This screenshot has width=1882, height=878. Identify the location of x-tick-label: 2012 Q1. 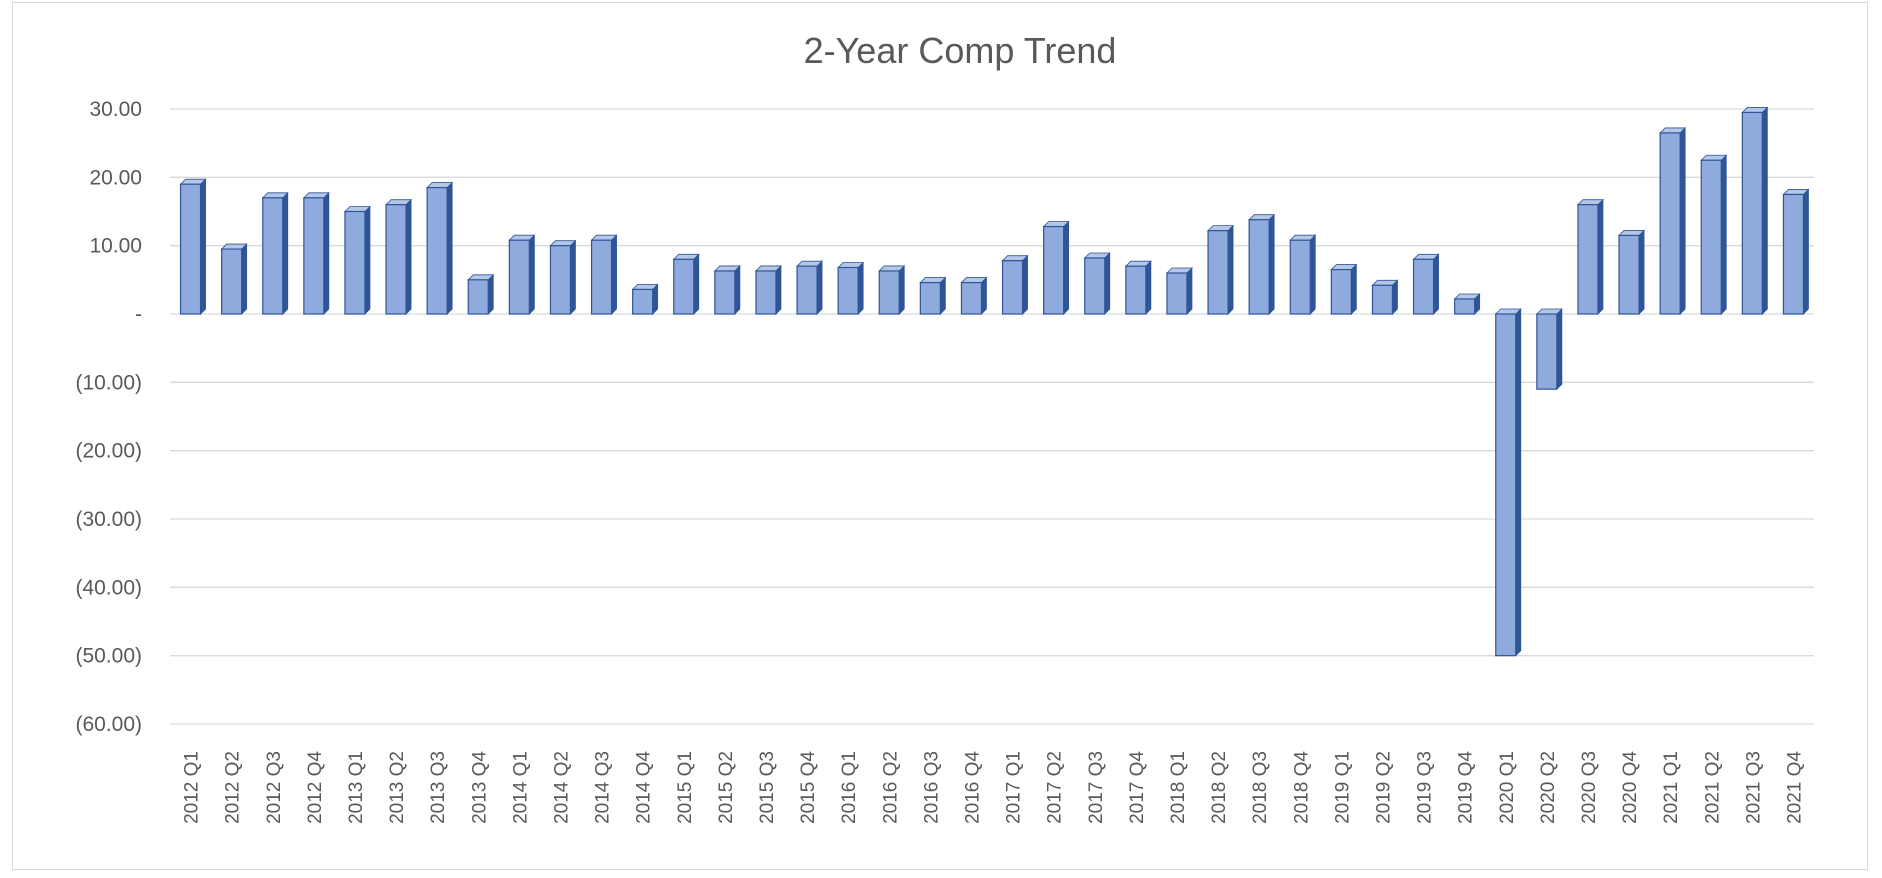
(192, 787).